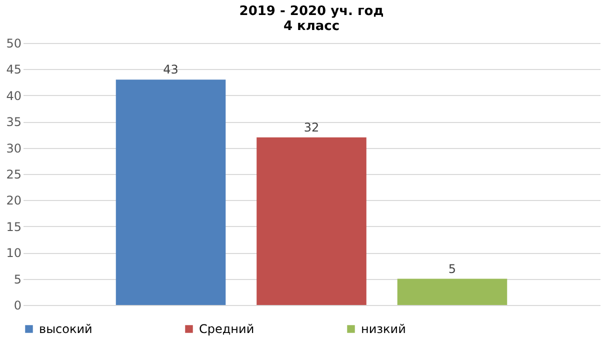  I want to click on legend-label: Средний, so click(226, 329).